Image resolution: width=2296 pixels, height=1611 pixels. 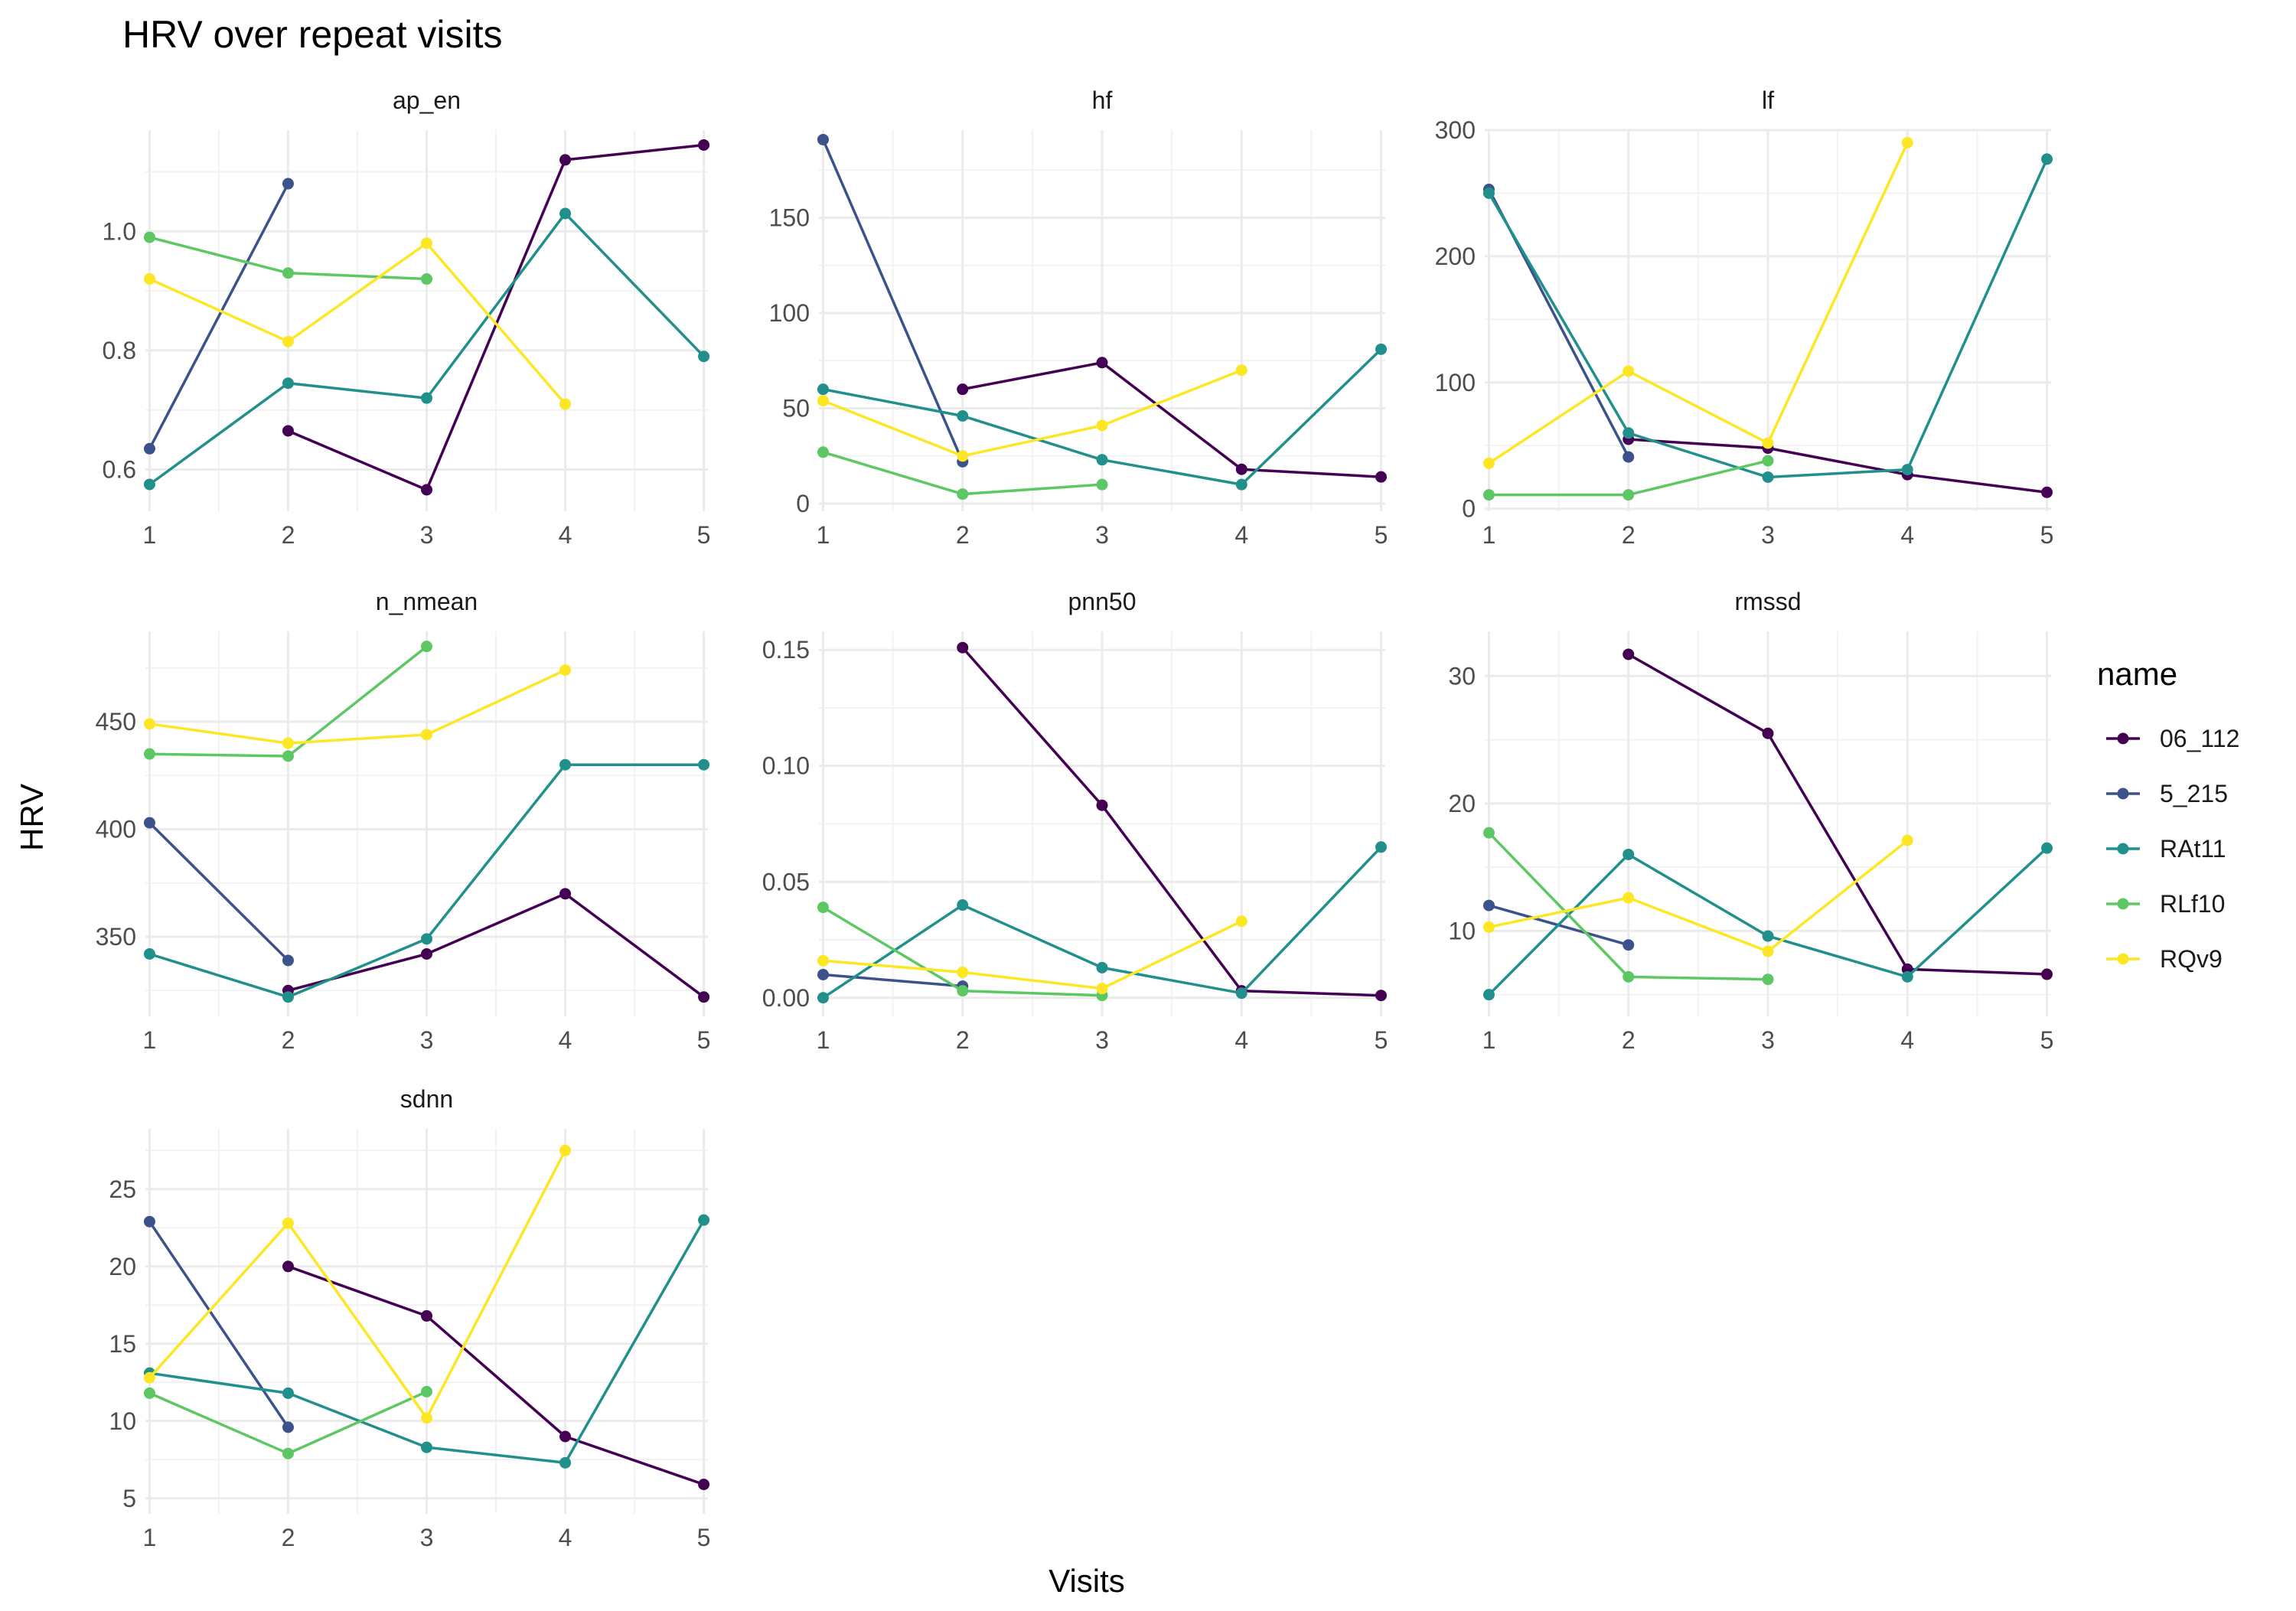 I want to click on y-tick-label: 0.15, so click(x=786, y=650).